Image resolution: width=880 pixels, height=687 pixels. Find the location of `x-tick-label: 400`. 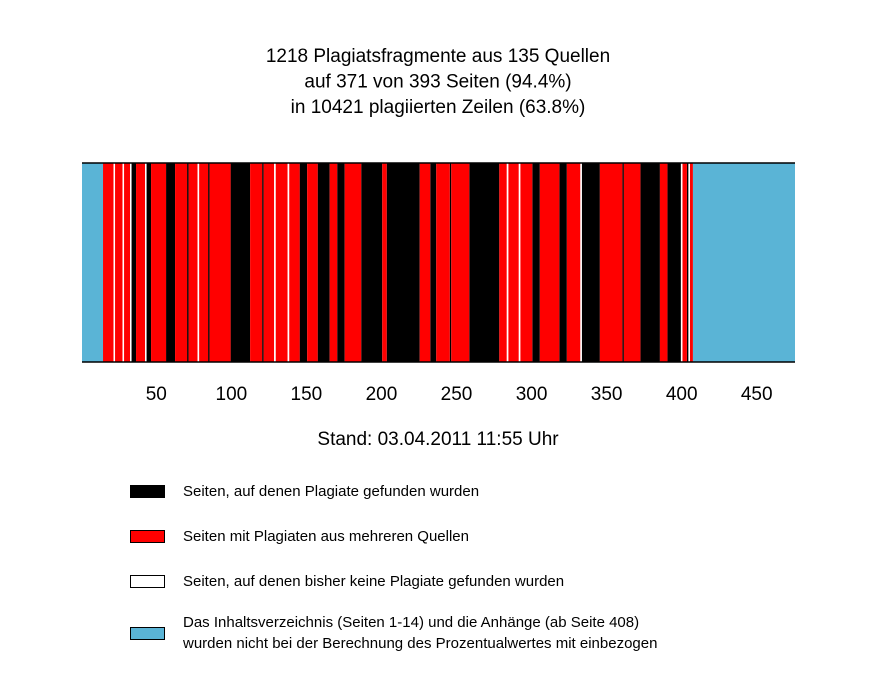

x-tick-label: 400 is located at coordinates (682, 394).